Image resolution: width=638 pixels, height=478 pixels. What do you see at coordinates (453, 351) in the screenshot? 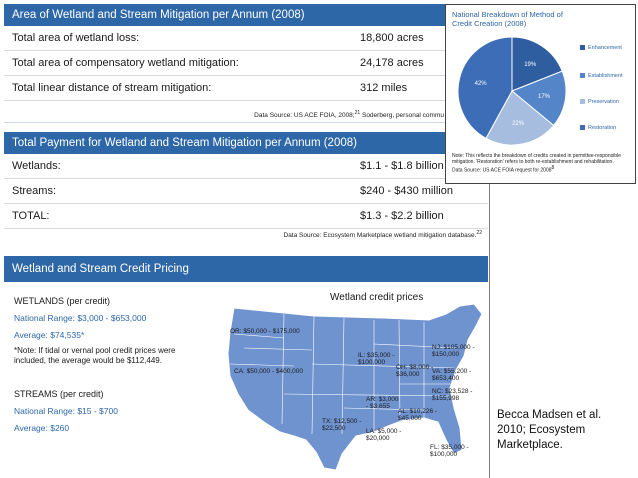
I see `map-label-nj: NJ: $105,000 - $150,000` at bounding box center [453, 351].